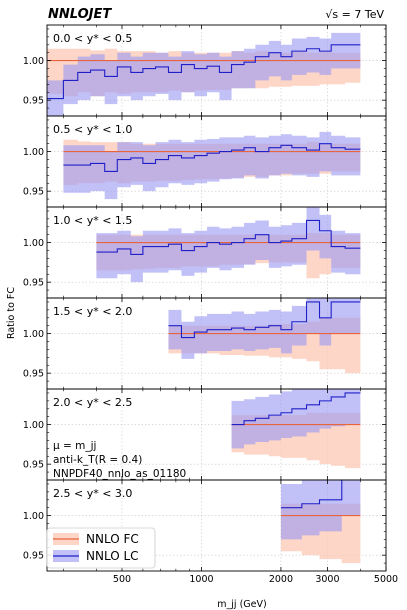  Describe the element at coordinates (216, 525) in the screenshot. I see `panel-frame` at that location.